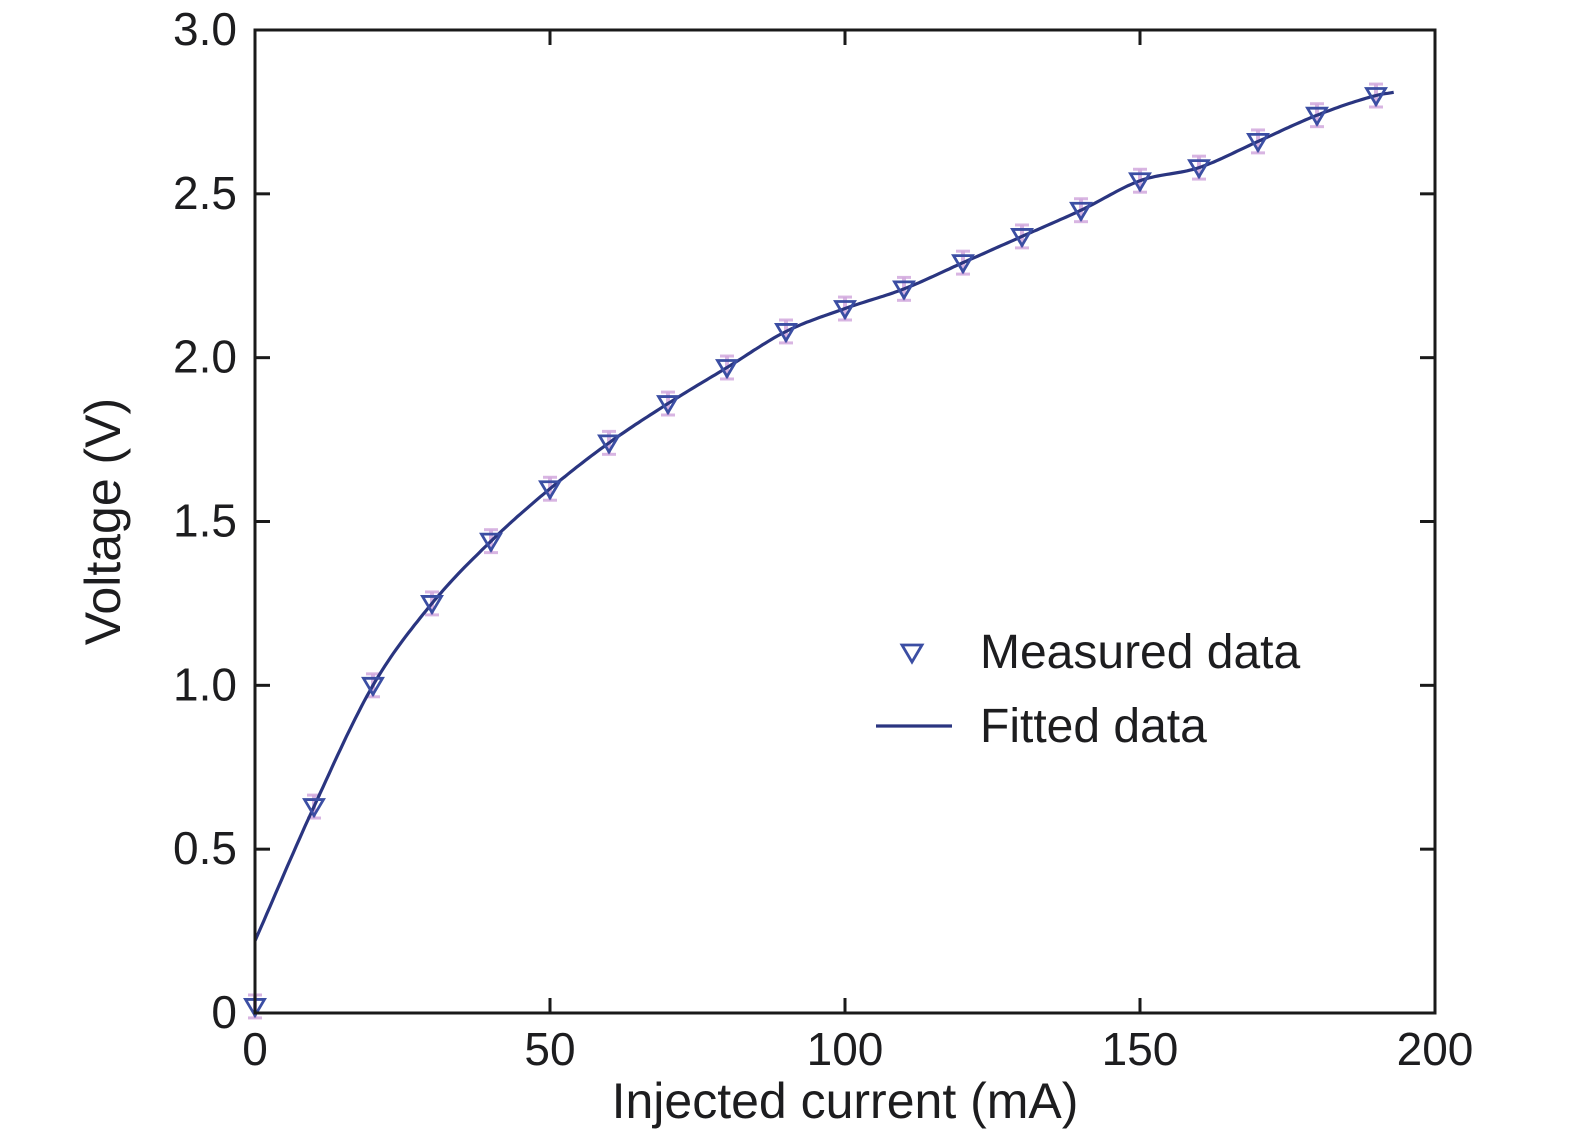 Image resolution: width=1575 pixels, height=1146 pixels. Describe the element at coordinates (1093, 726) in the screenshot. I see `legend-label-fitted: Fitted data` at that location.